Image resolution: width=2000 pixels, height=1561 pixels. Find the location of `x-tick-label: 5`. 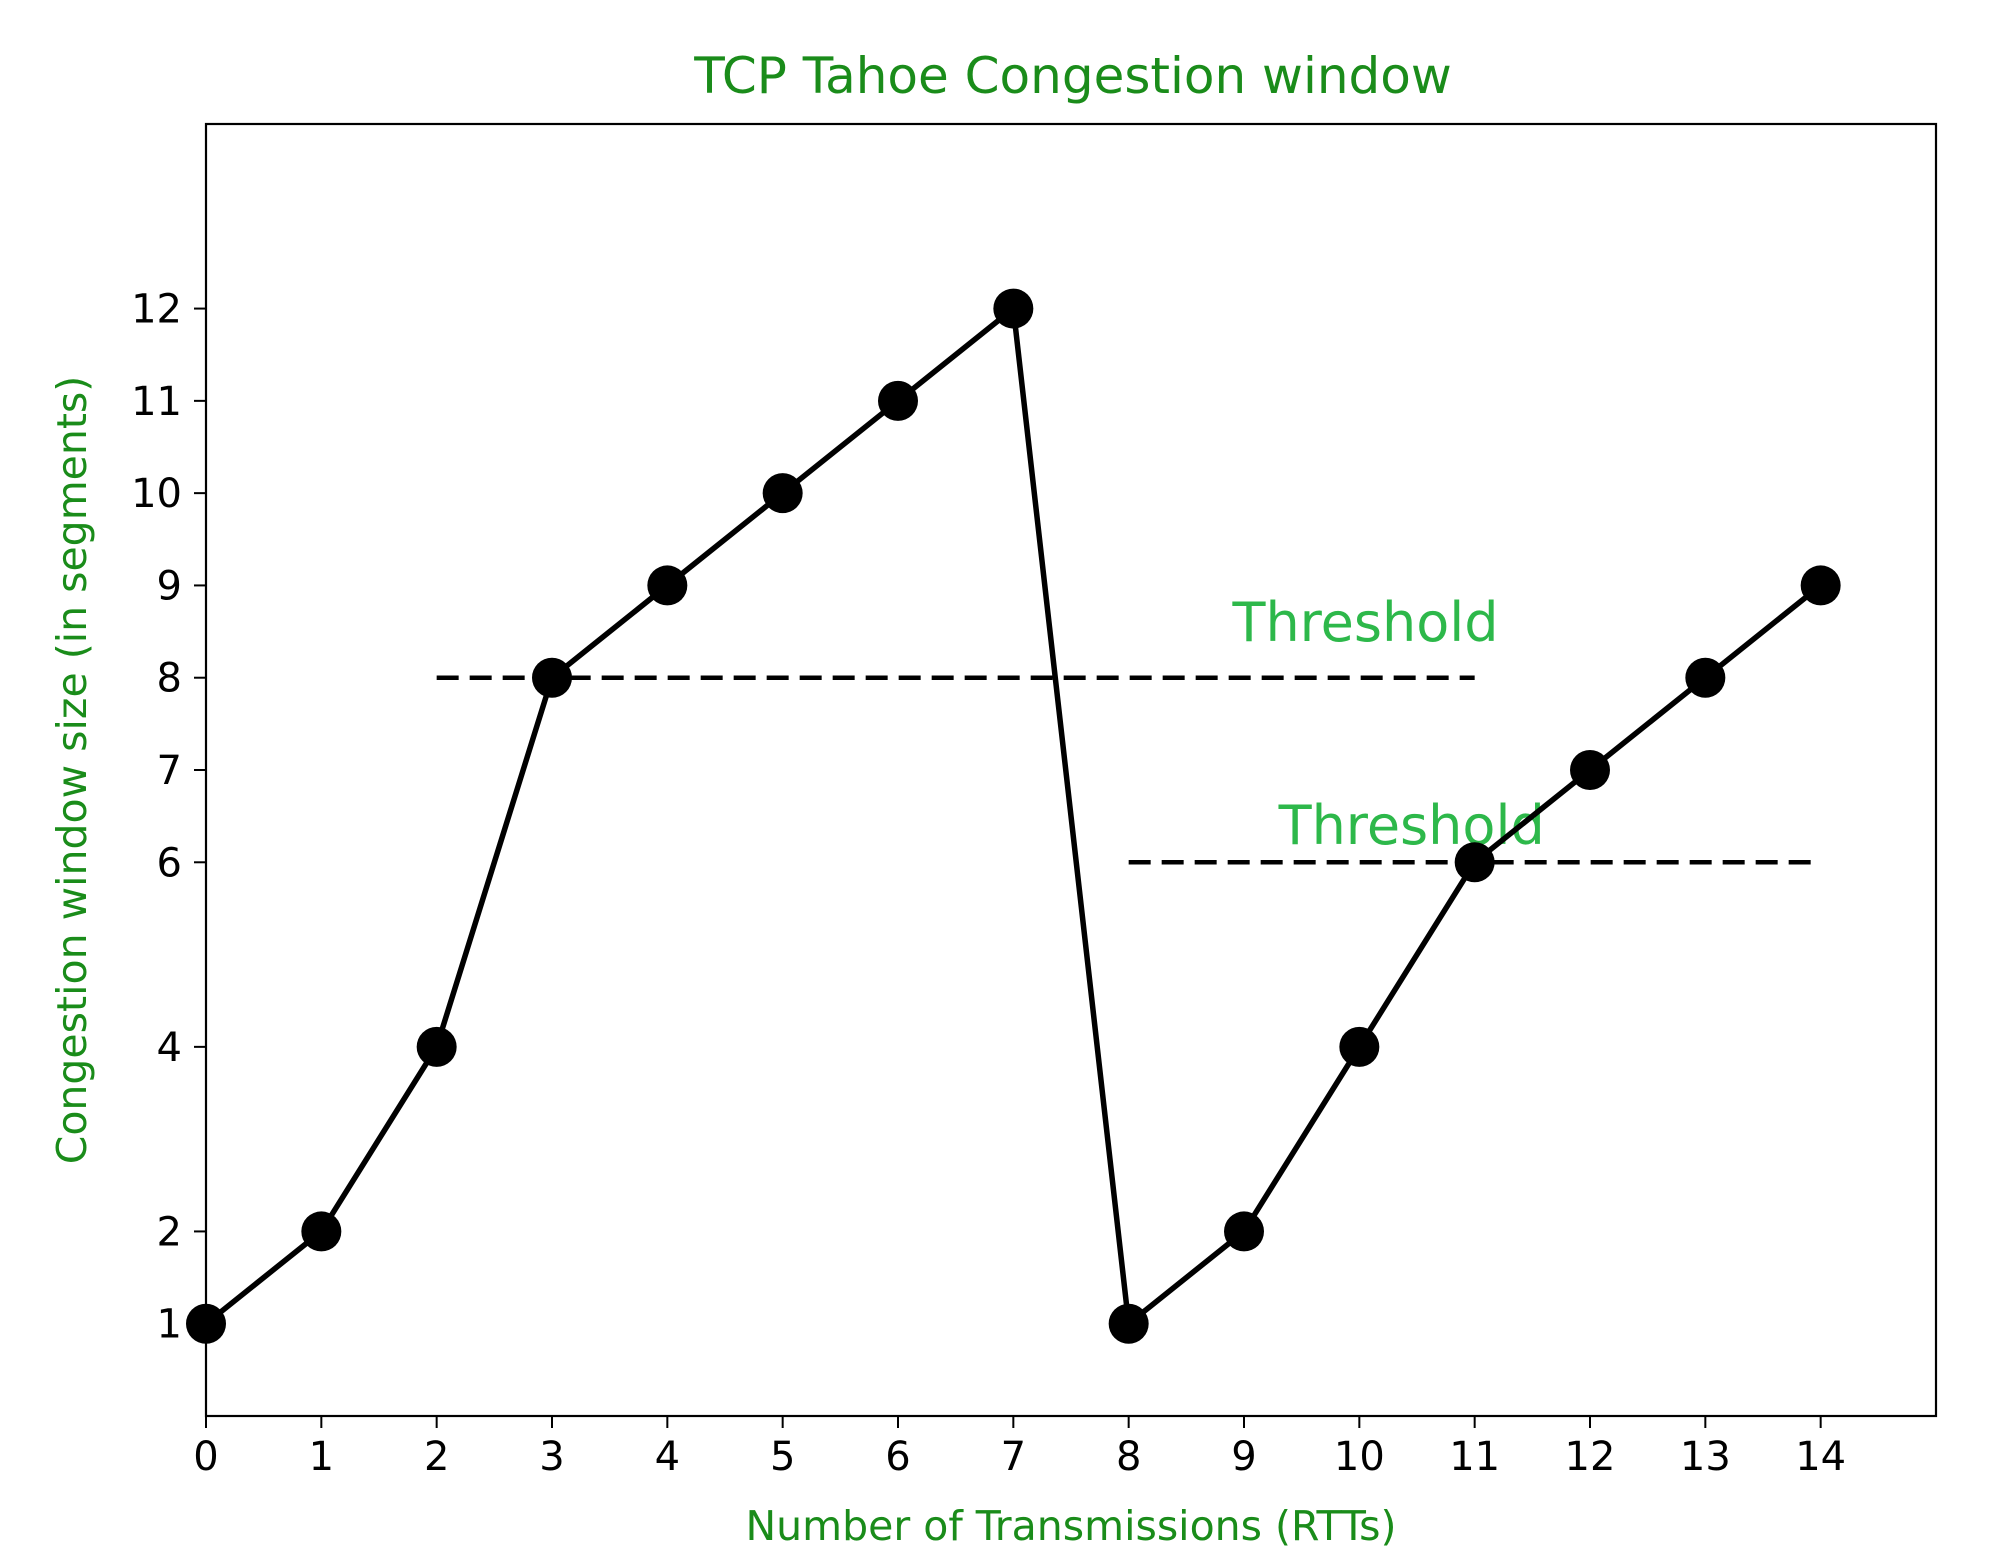

x-tick-label: 5 is located at coordinates (782, 1457).